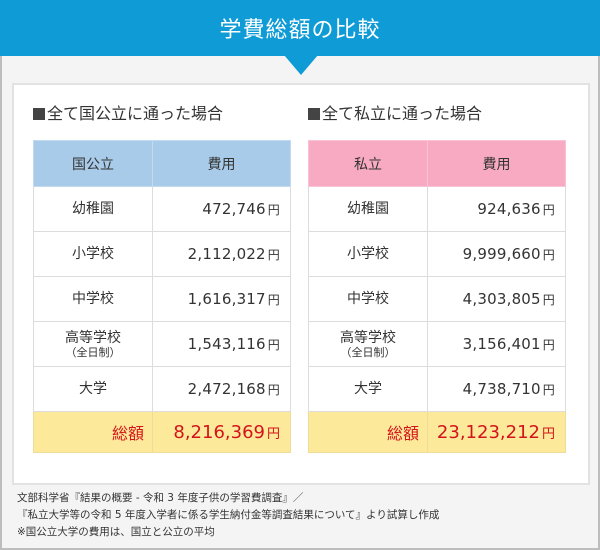 Image resolution: width=600 pixels, height=550 pixels. Describe the element at coordinates (436, 114) in the screenshot. I see `private-section-title: 全て私立に通った場合` at that location.